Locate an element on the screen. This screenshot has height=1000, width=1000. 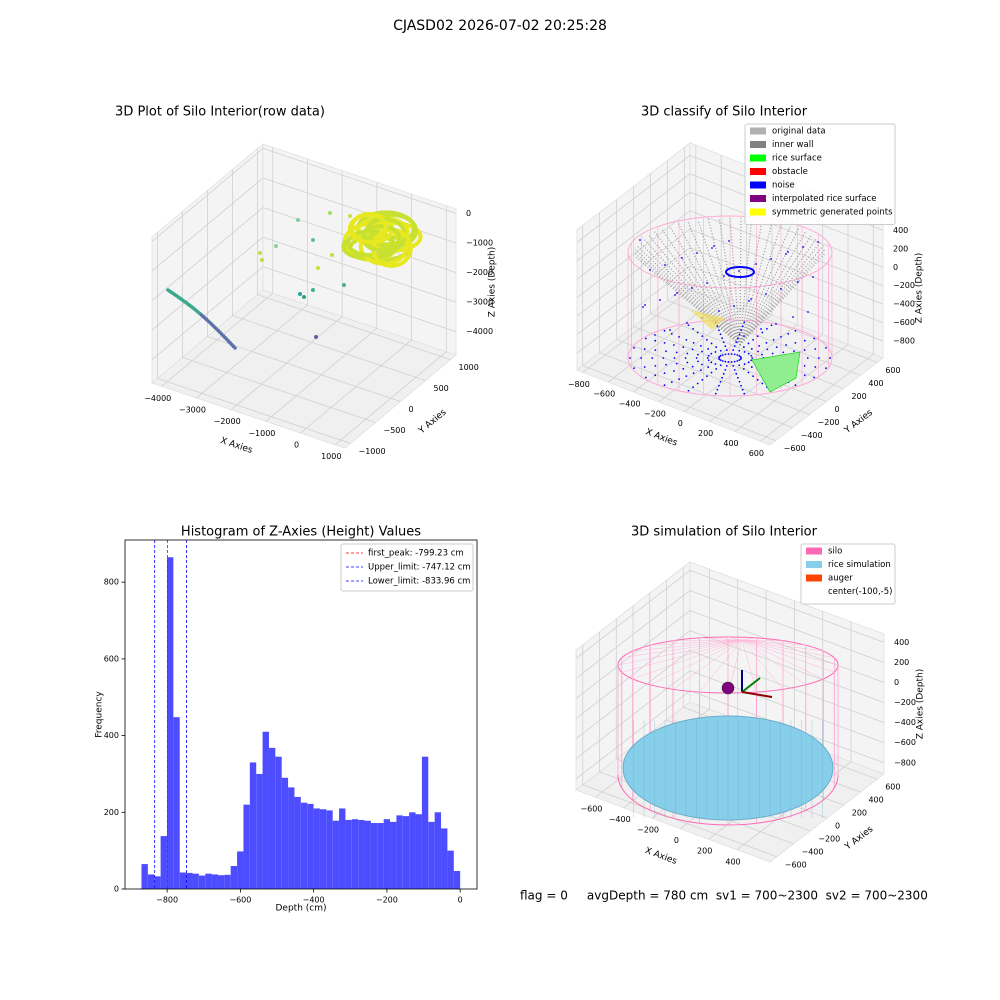
x-tick-label: −400 is located at coordinates (620, 819).